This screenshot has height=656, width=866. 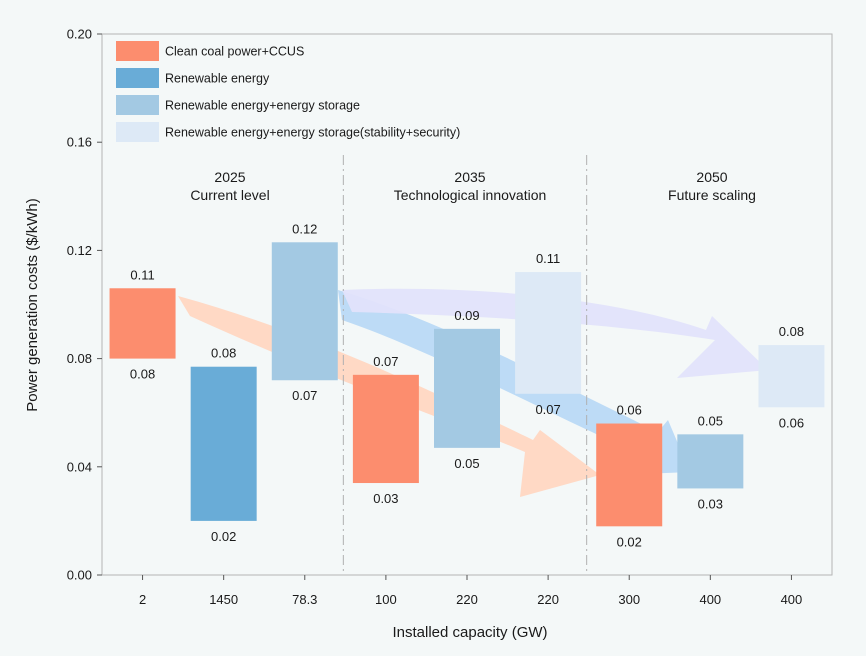 What do you see at coordinates (466, 463) in the screenshot?
I see `bar-low-label: 0.05` at bounding box center [466, 463].